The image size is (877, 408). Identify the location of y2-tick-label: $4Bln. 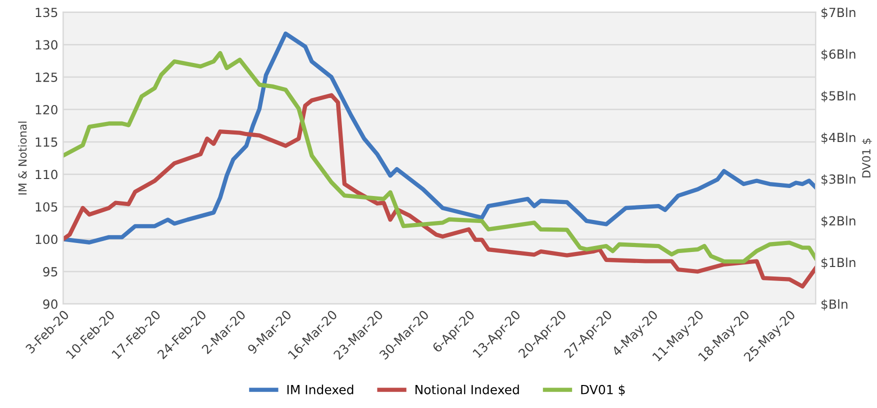
(839, 138).